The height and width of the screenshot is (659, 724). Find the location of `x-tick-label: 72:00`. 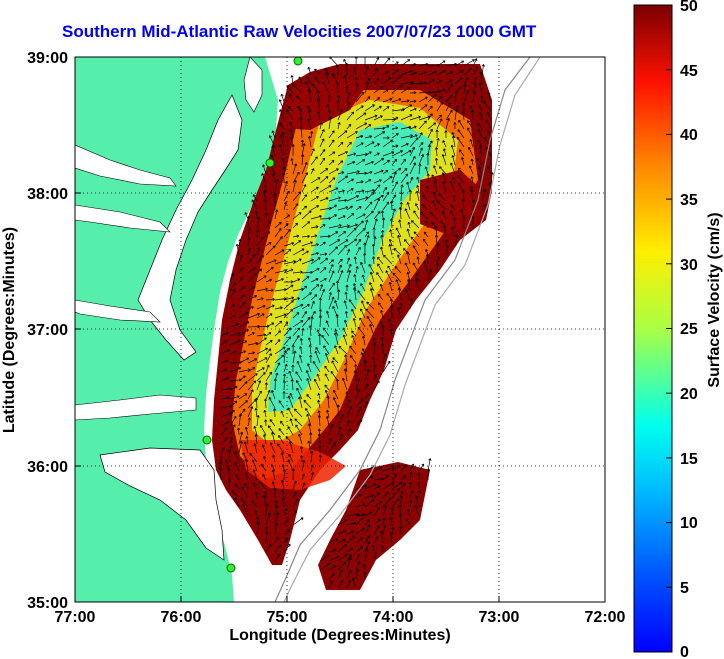

x-tick-label: 72:00 is located at coordinates (605, 617).